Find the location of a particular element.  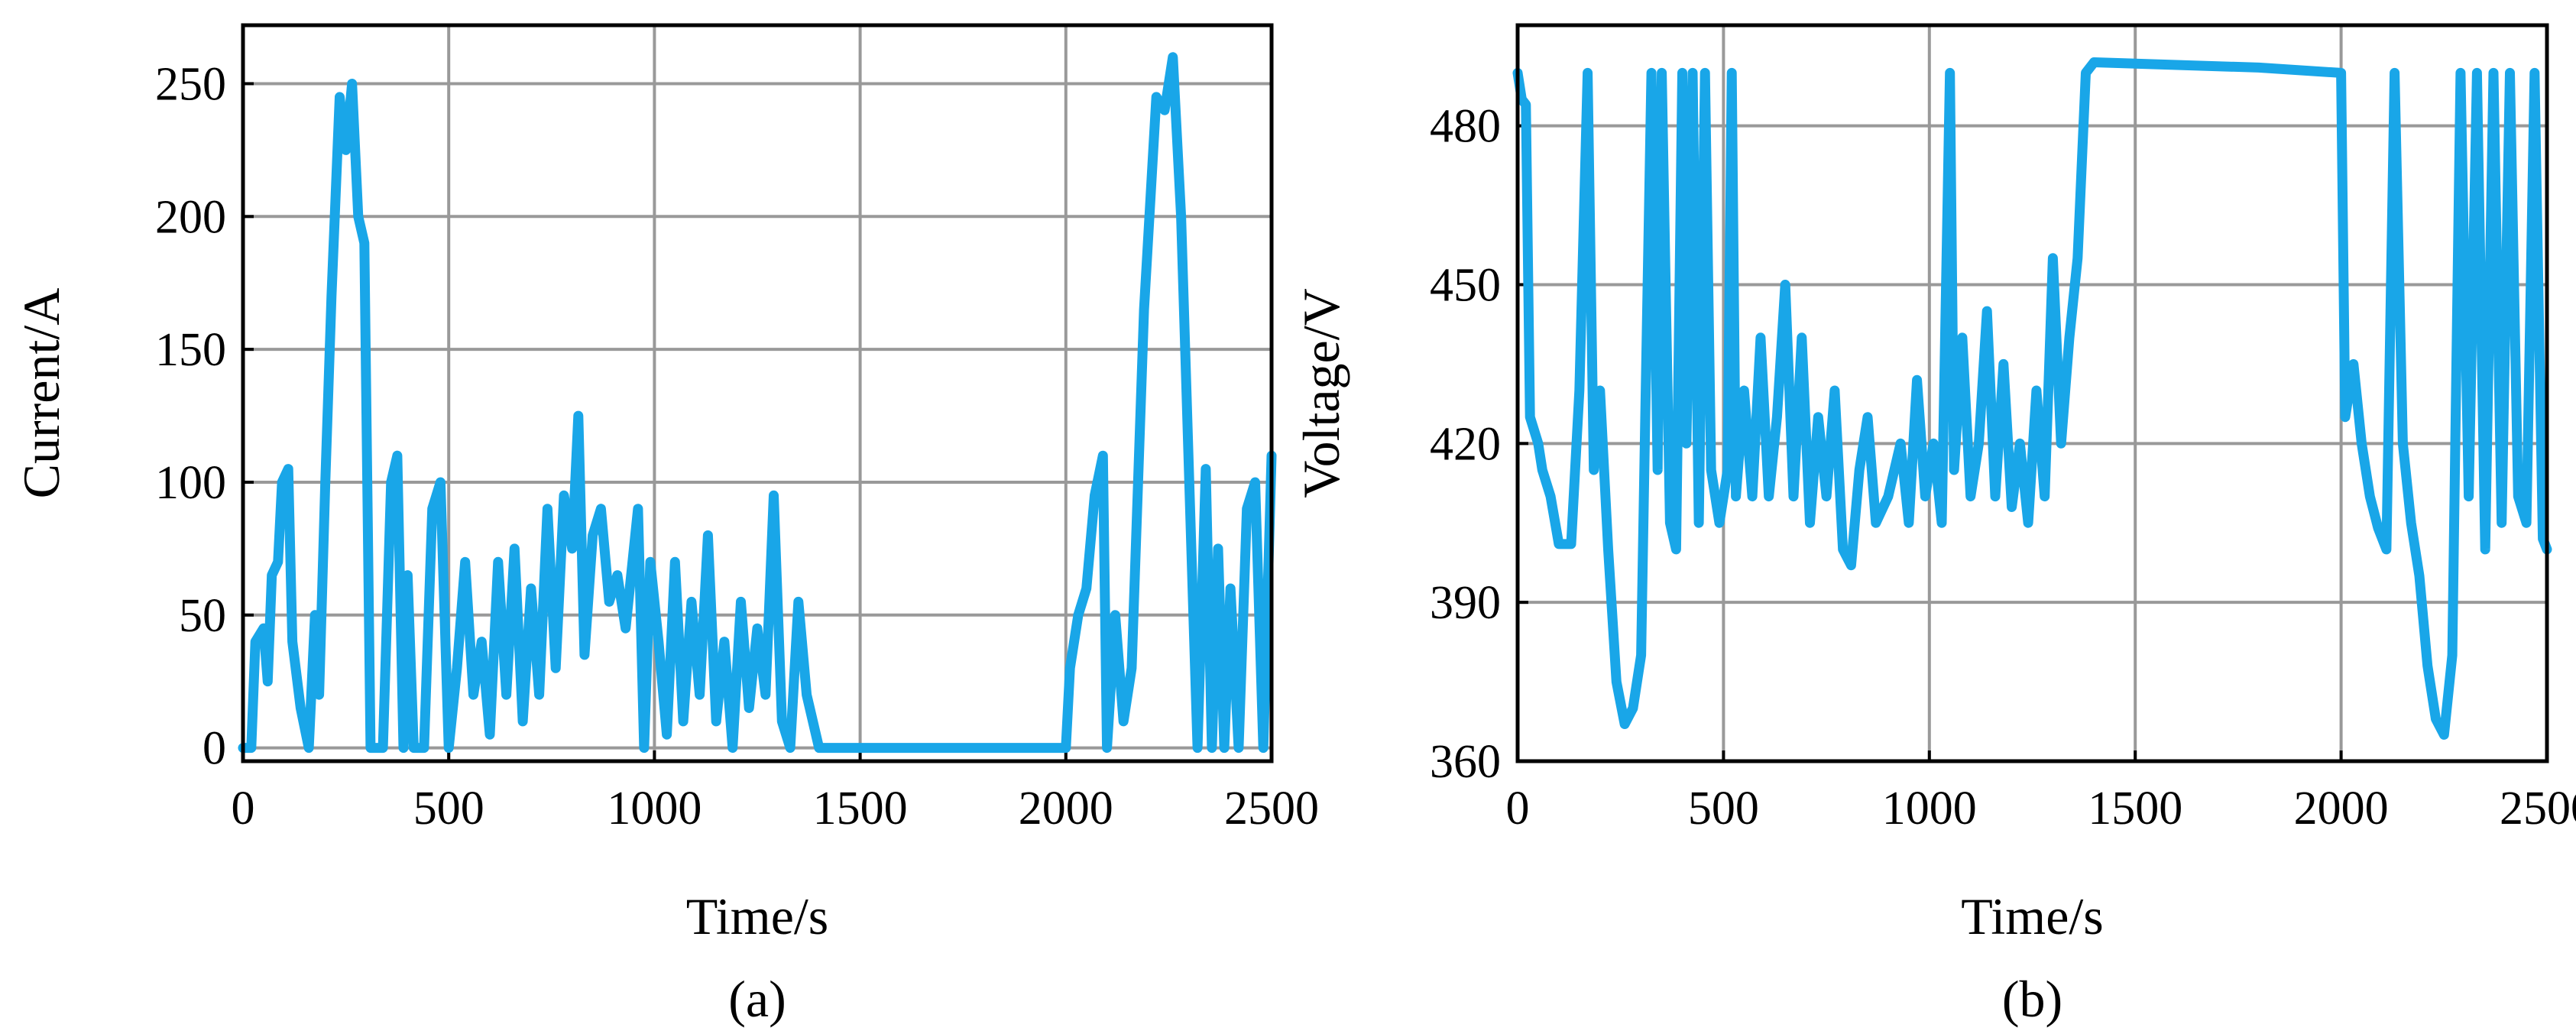

y-axis-title: Voltage/V is located at coordinates (1321, 393).